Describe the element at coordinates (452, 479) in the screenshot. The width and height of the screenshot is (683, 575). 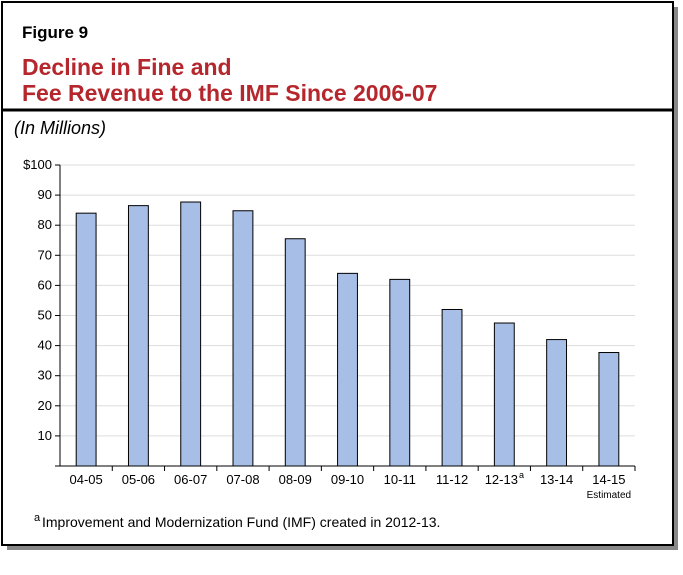
I see `x-tick-label: 11-12` at that location.